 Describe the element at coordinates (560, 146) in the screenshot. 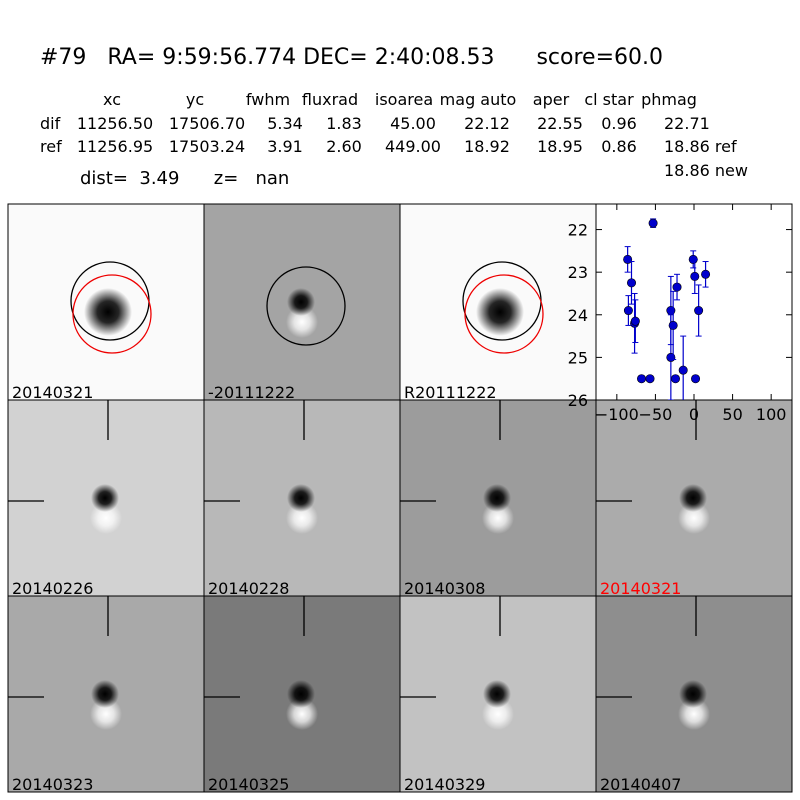

I see `cell: 18.95` at that location.